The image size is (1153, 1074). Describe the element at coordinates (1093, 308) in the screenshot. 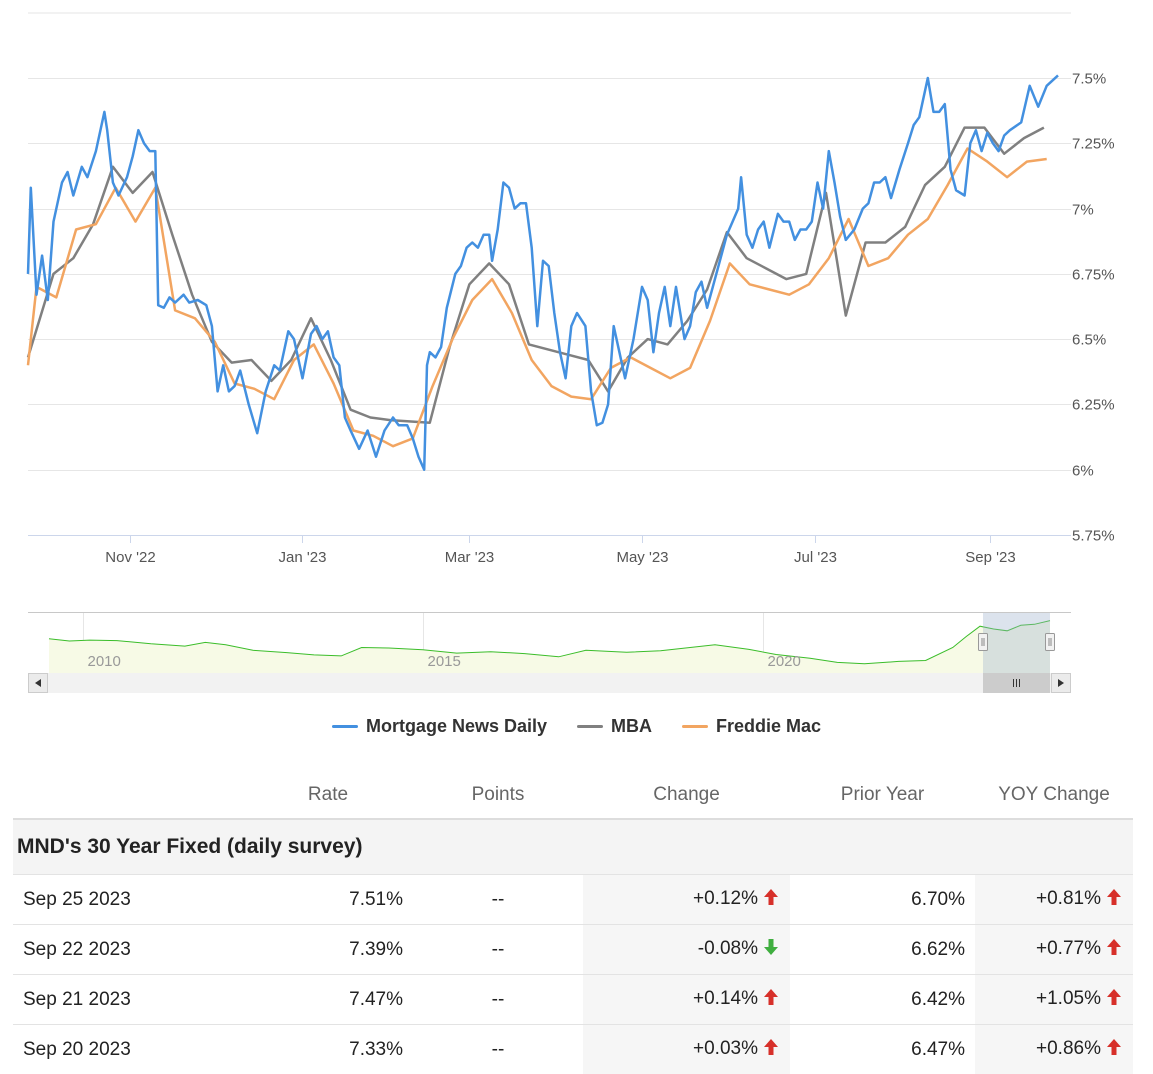

I see `y-axis-labels: 5.75% 6% 6.25% 6.5% 6.75% 7% 7.25% 7.5%` at that location.